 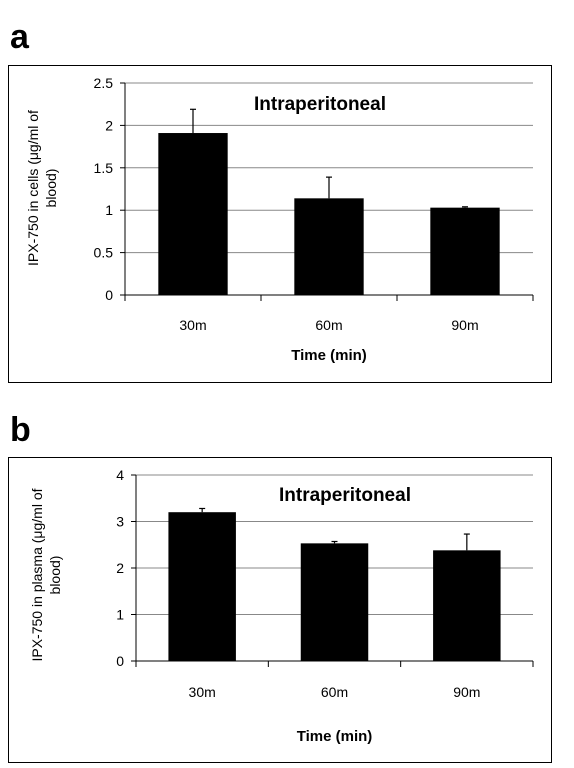 What do you see at coordinates (464, 325) in the screenshot?
I see `x-tick-label-0-2: 90m` at bounding box center [464, 325].